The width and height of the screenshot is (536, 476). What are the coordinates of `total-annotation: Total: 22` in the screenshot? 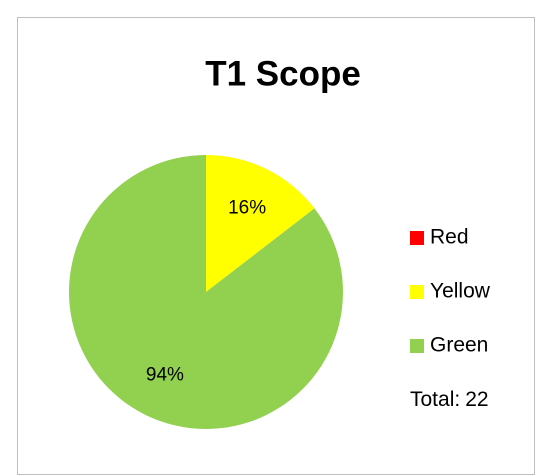 It's located at (449, 399).